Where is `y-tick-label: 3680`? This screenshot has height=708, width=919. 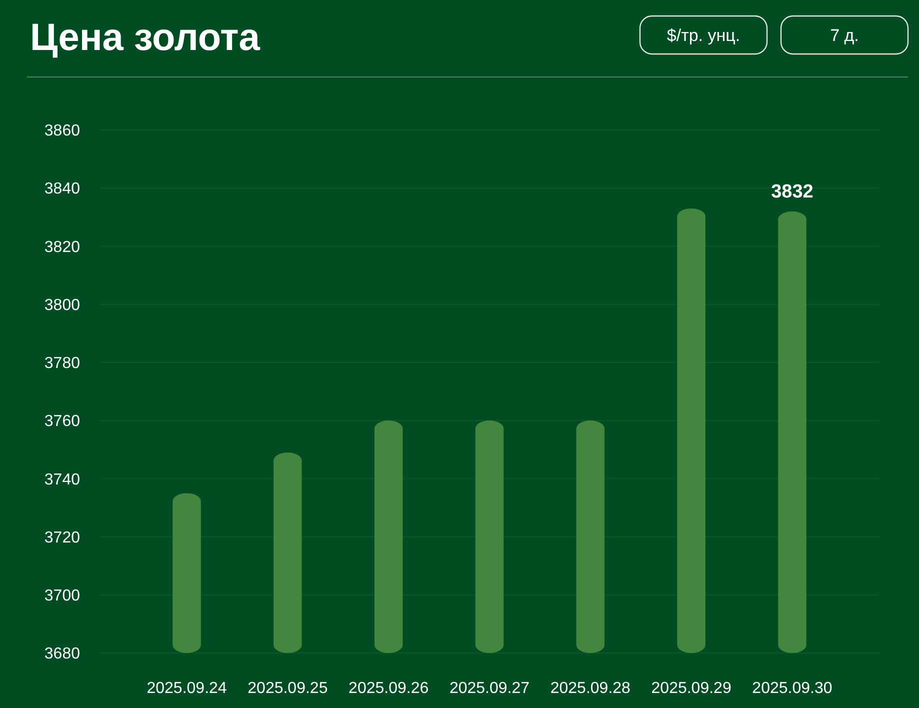
y-tick-label: 3680 is located at coordinates (62, 654).